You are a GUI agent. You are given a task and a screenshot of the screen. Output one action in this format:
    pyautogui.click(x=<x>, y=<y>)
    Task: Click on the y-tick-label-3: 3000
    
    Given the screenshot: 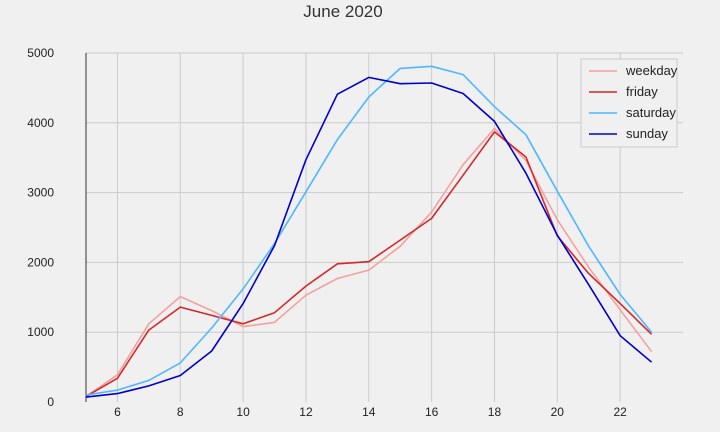 What is the action you would take?
    pyautogui.click(x=40, y=193)
    